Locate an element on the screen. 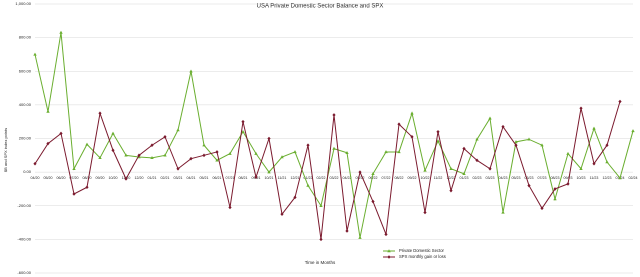  x-tick-label: 04/23 is located at coordinates (503, 178).